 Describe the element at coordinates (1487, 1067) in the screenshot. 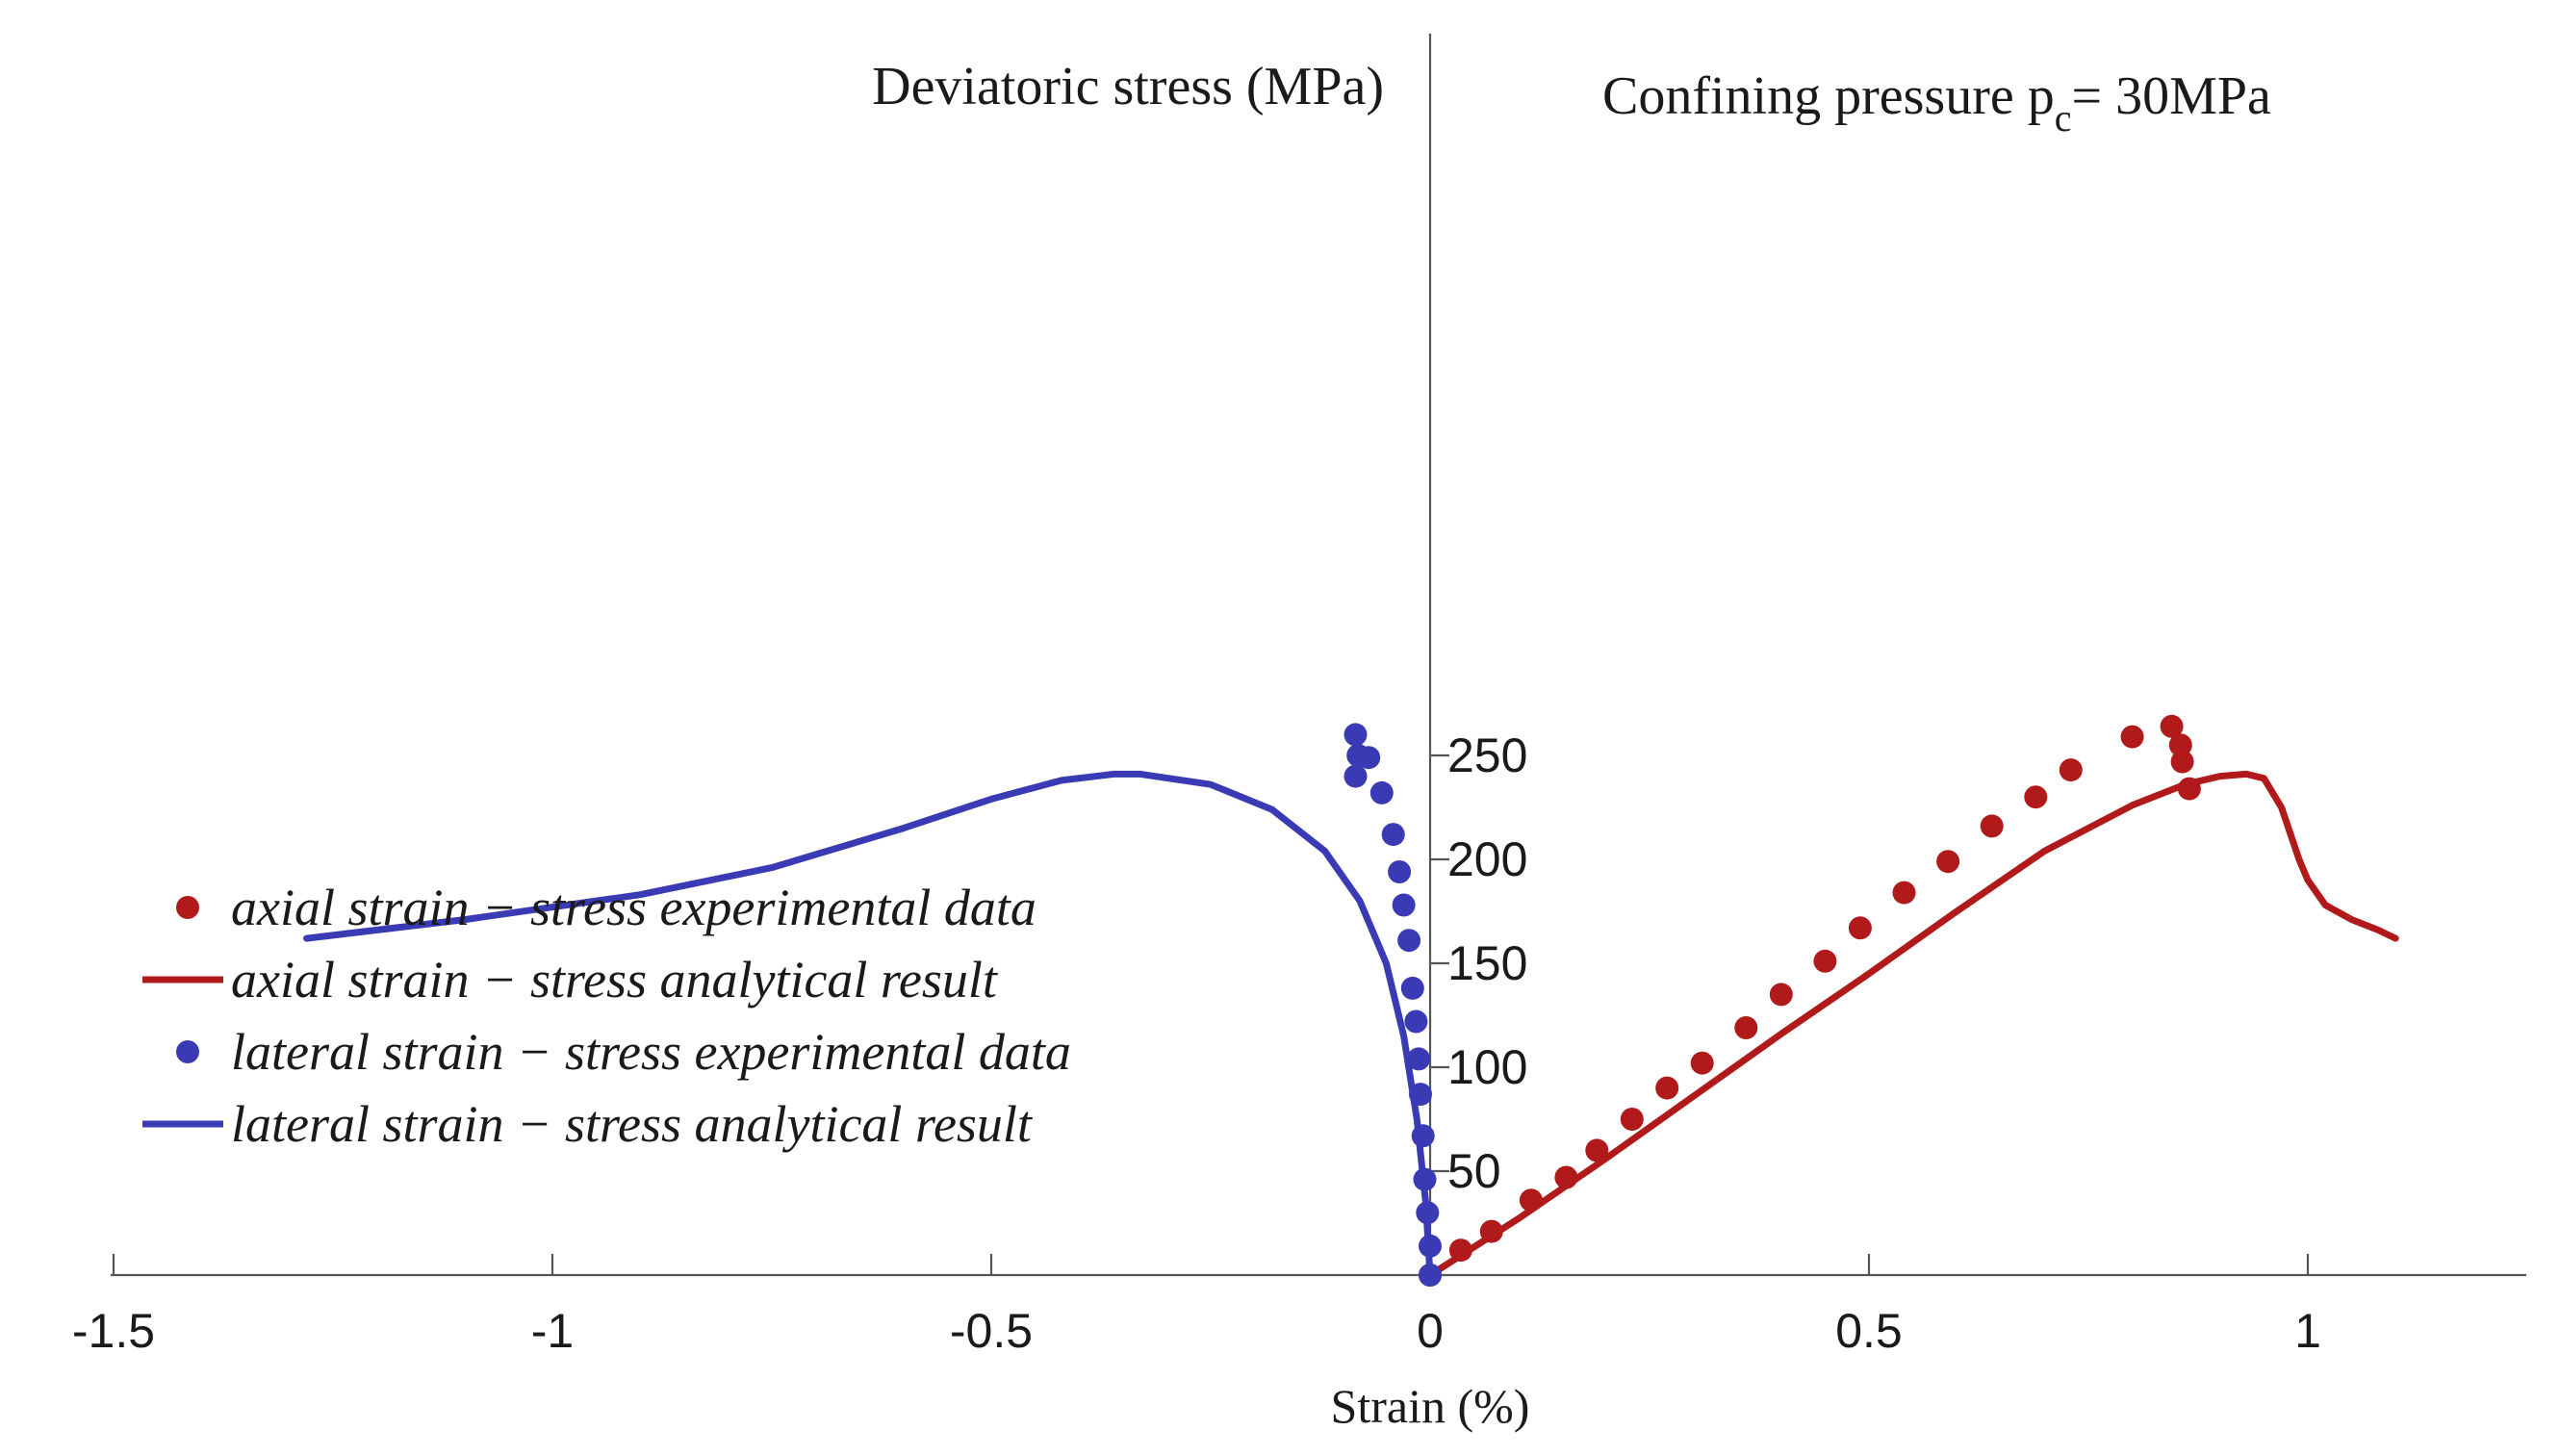

I see `y-tick-label: 100` at that location.